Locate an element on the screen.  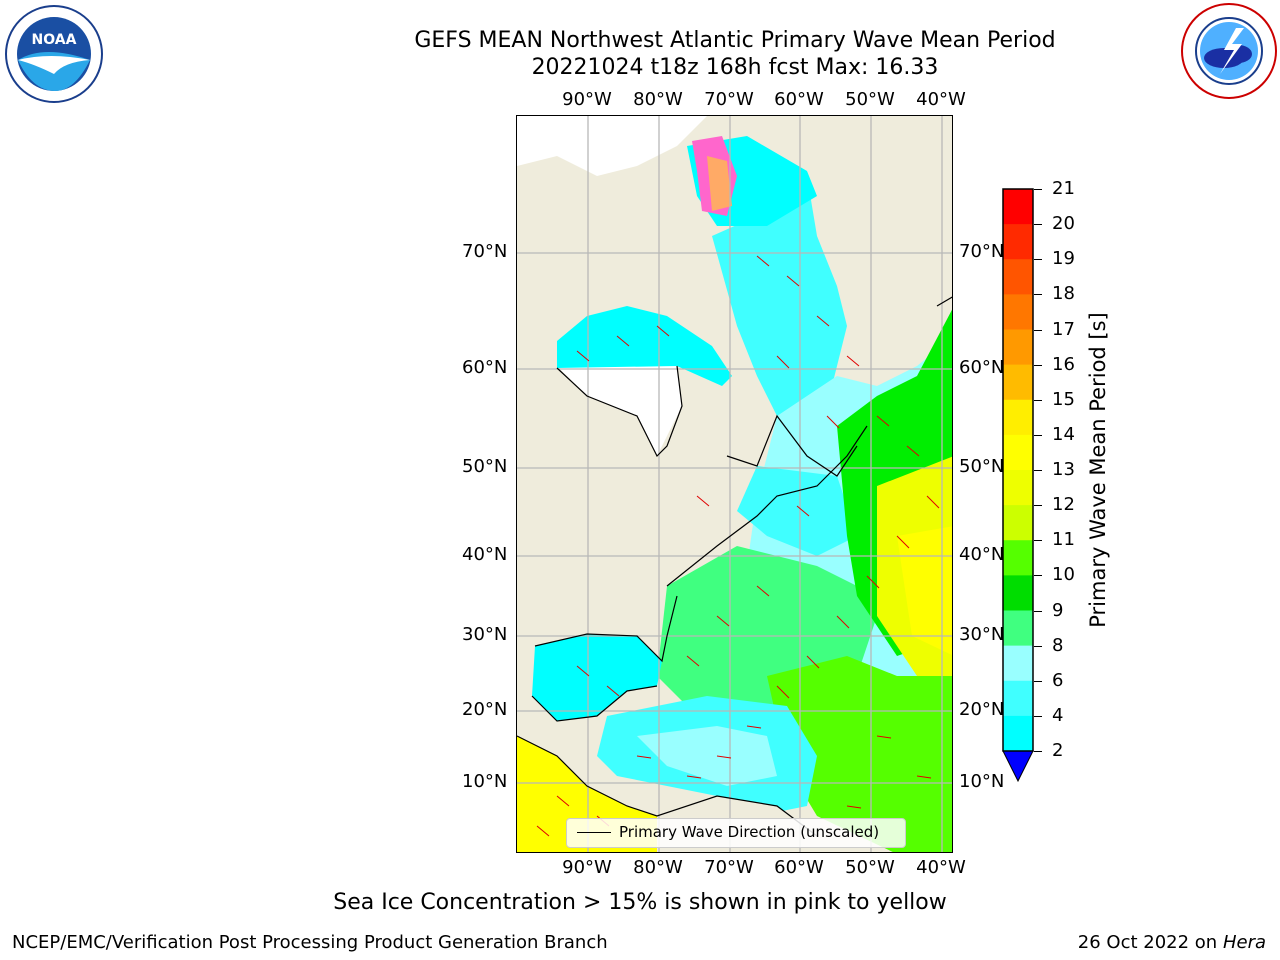
lat-label-left: 50°N is located at coordinates (485, 466).